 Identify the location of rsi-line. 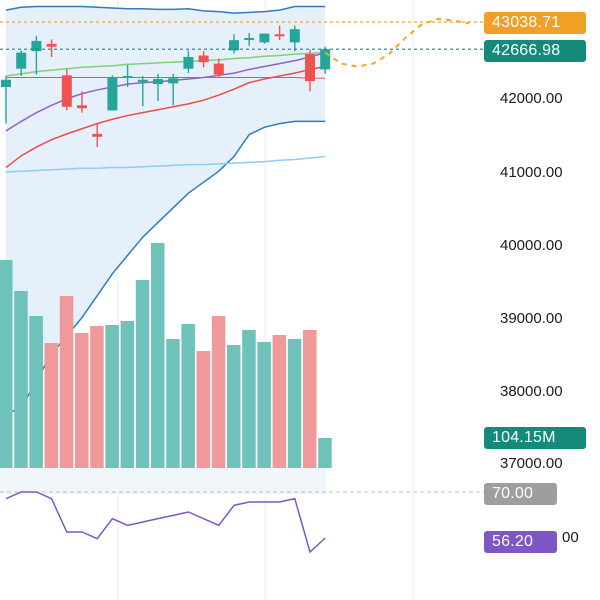
(165, 522).